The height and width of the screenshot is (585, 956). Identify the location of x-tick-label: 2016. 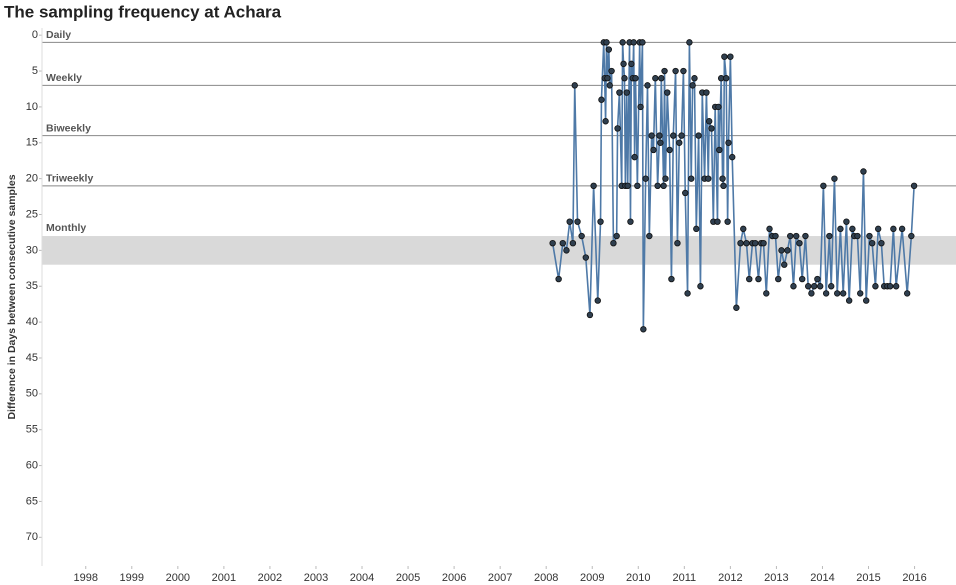
(914, 578).